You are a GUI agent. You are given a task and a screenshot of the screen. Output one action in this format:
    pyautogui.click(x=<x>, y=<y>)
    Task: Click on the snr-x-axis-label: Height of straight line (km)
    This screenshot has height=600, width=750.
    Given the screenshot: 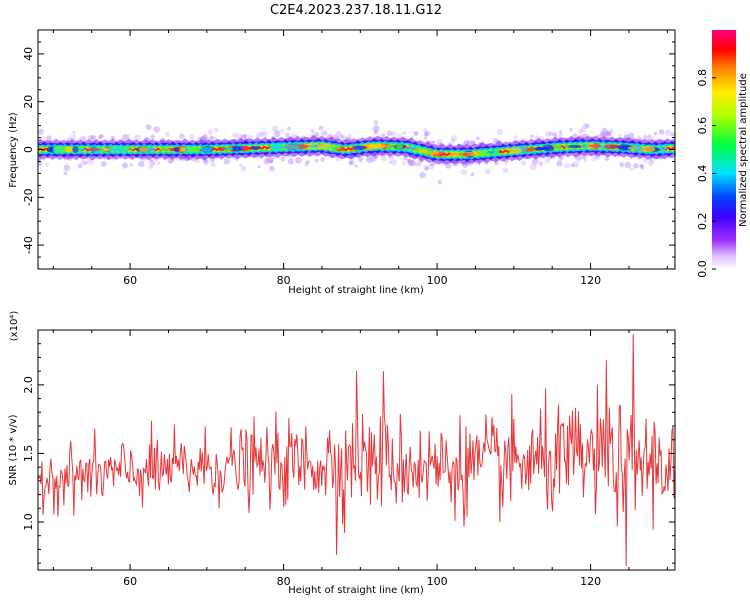 What is the action you would take?
    pyautogui.click(x=356, y=590)
    